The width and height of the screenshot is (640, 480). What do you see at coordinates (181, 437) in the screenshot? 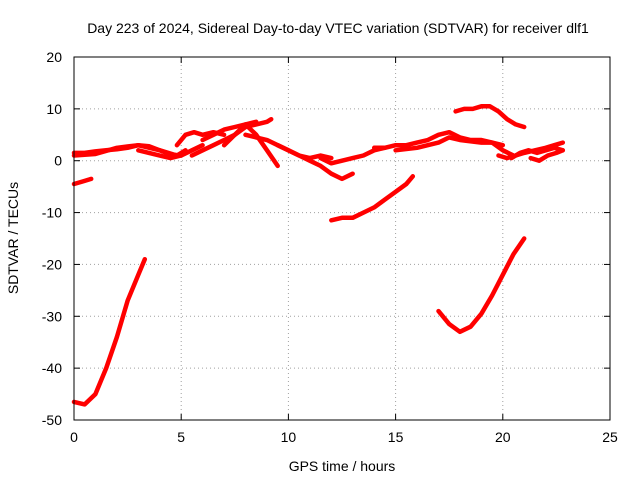
I see `x-tick-label: 5` at bounding box center [181, 437].